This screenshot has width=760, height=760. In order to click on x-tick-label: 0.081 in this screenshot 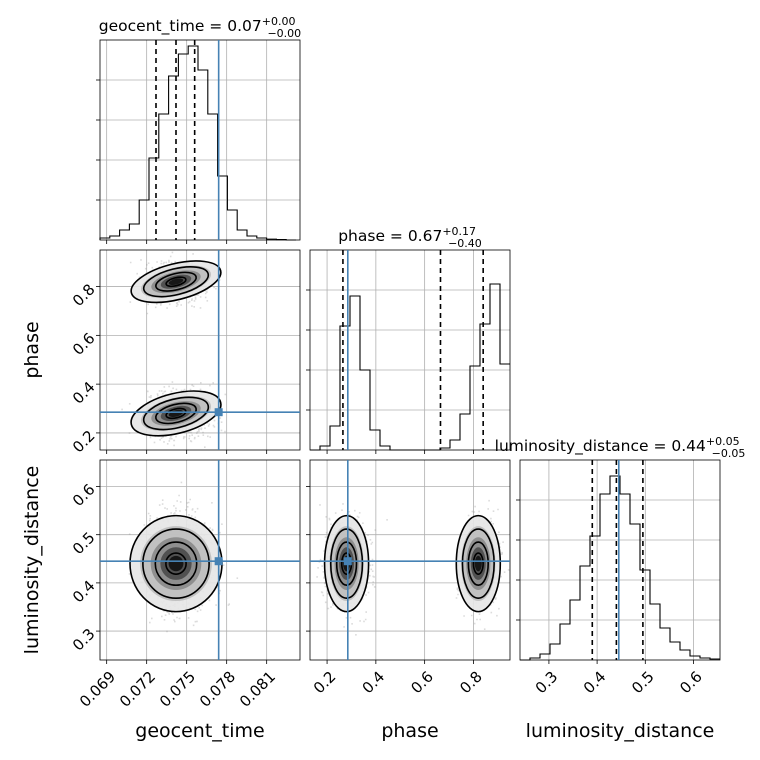, I will do `click(257, 689)`.